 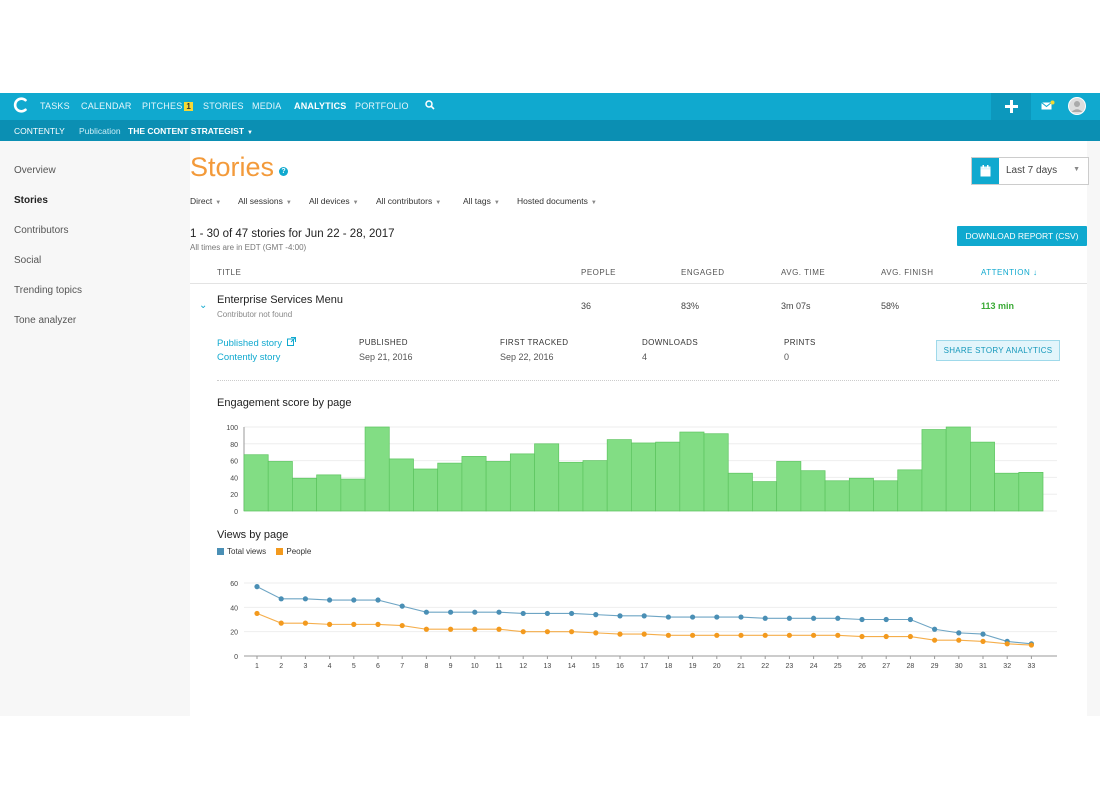 I want to click on nav-media: MEDIA, so click(x=267, y=106).